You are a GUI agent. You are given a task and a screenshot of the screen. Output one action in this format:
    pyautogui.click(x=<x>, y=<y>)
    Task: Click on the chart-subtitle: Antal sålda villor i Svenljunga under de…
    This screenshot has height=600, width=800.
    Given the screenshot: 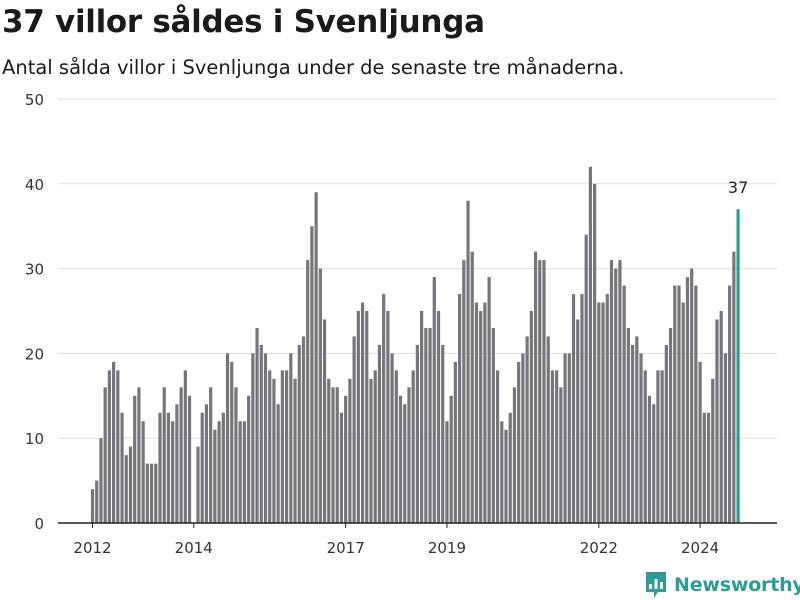 What is the action you would take?
    pyautogui.click(x=313, y=67)
    